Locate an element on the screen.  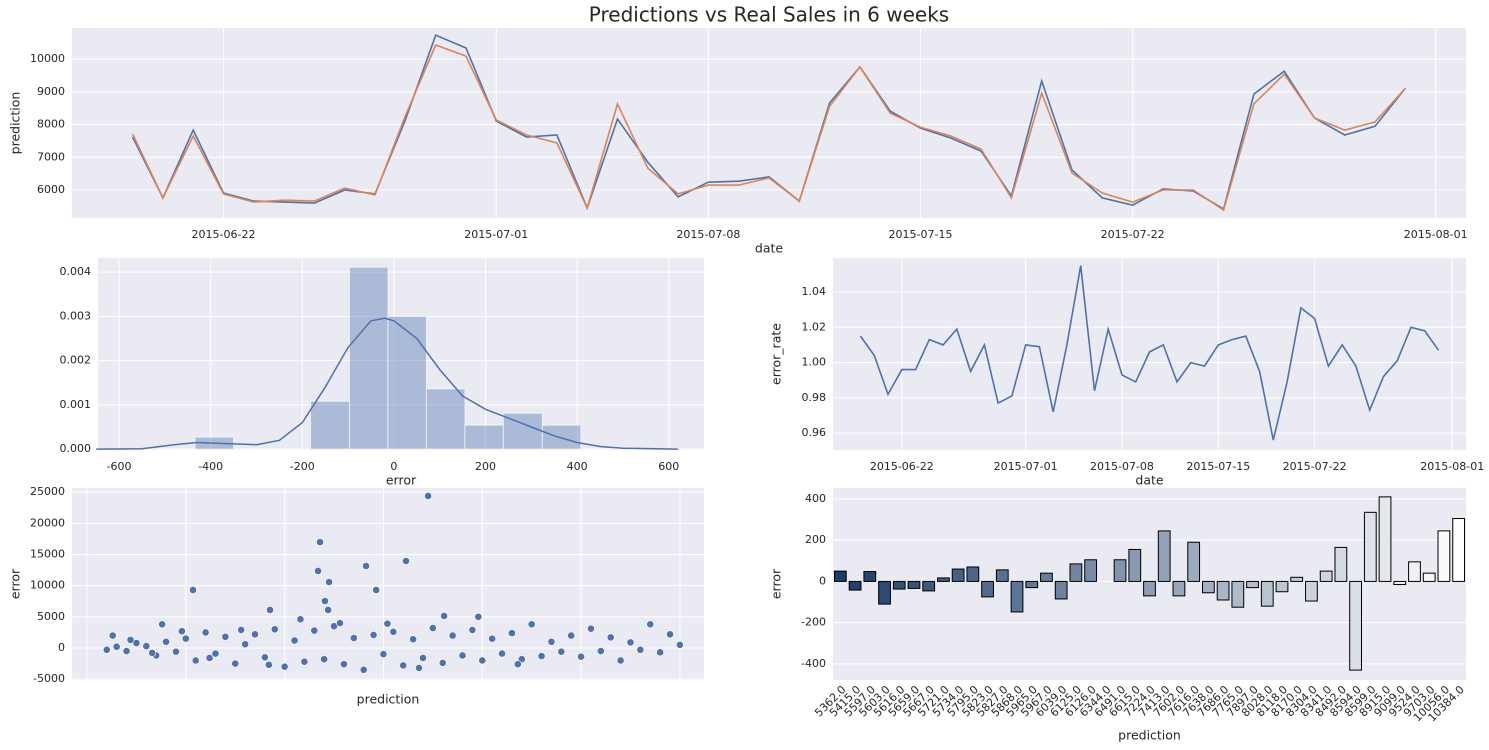
y-axis-label: error is located at coordinates (776, 583).